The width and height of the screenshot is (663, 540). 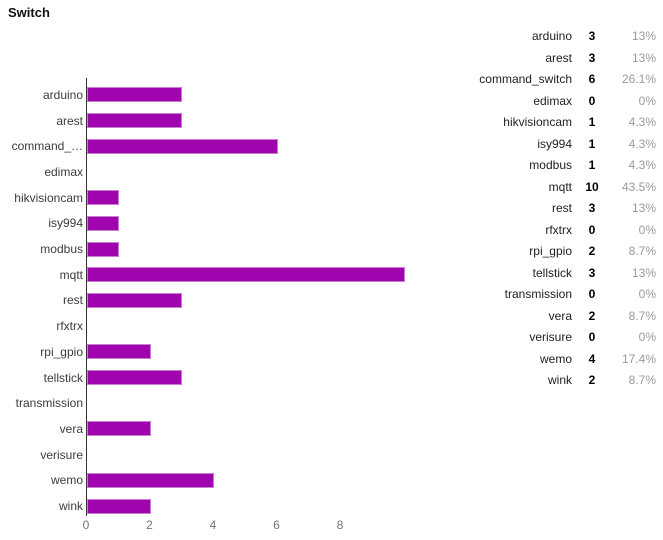 I want to click on category-label-vera: vera, so click(x=71, y=428).